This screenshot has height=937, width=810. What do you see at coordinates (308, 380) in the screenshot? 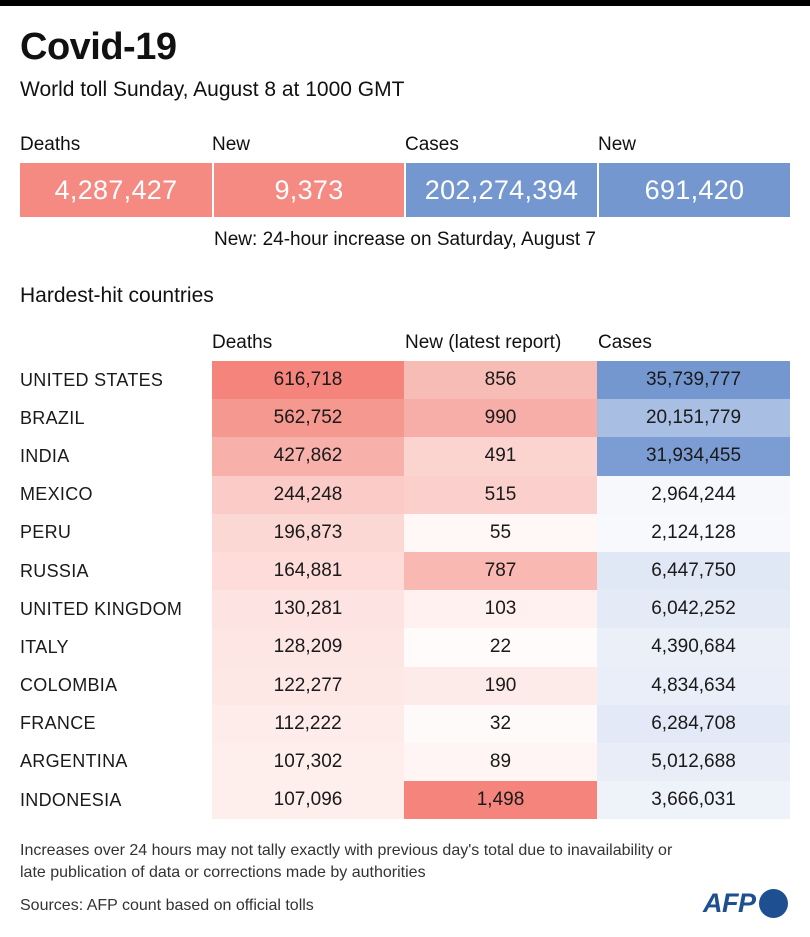
I see `deaths-cell: 616,718` at bounding box center [308, 380].